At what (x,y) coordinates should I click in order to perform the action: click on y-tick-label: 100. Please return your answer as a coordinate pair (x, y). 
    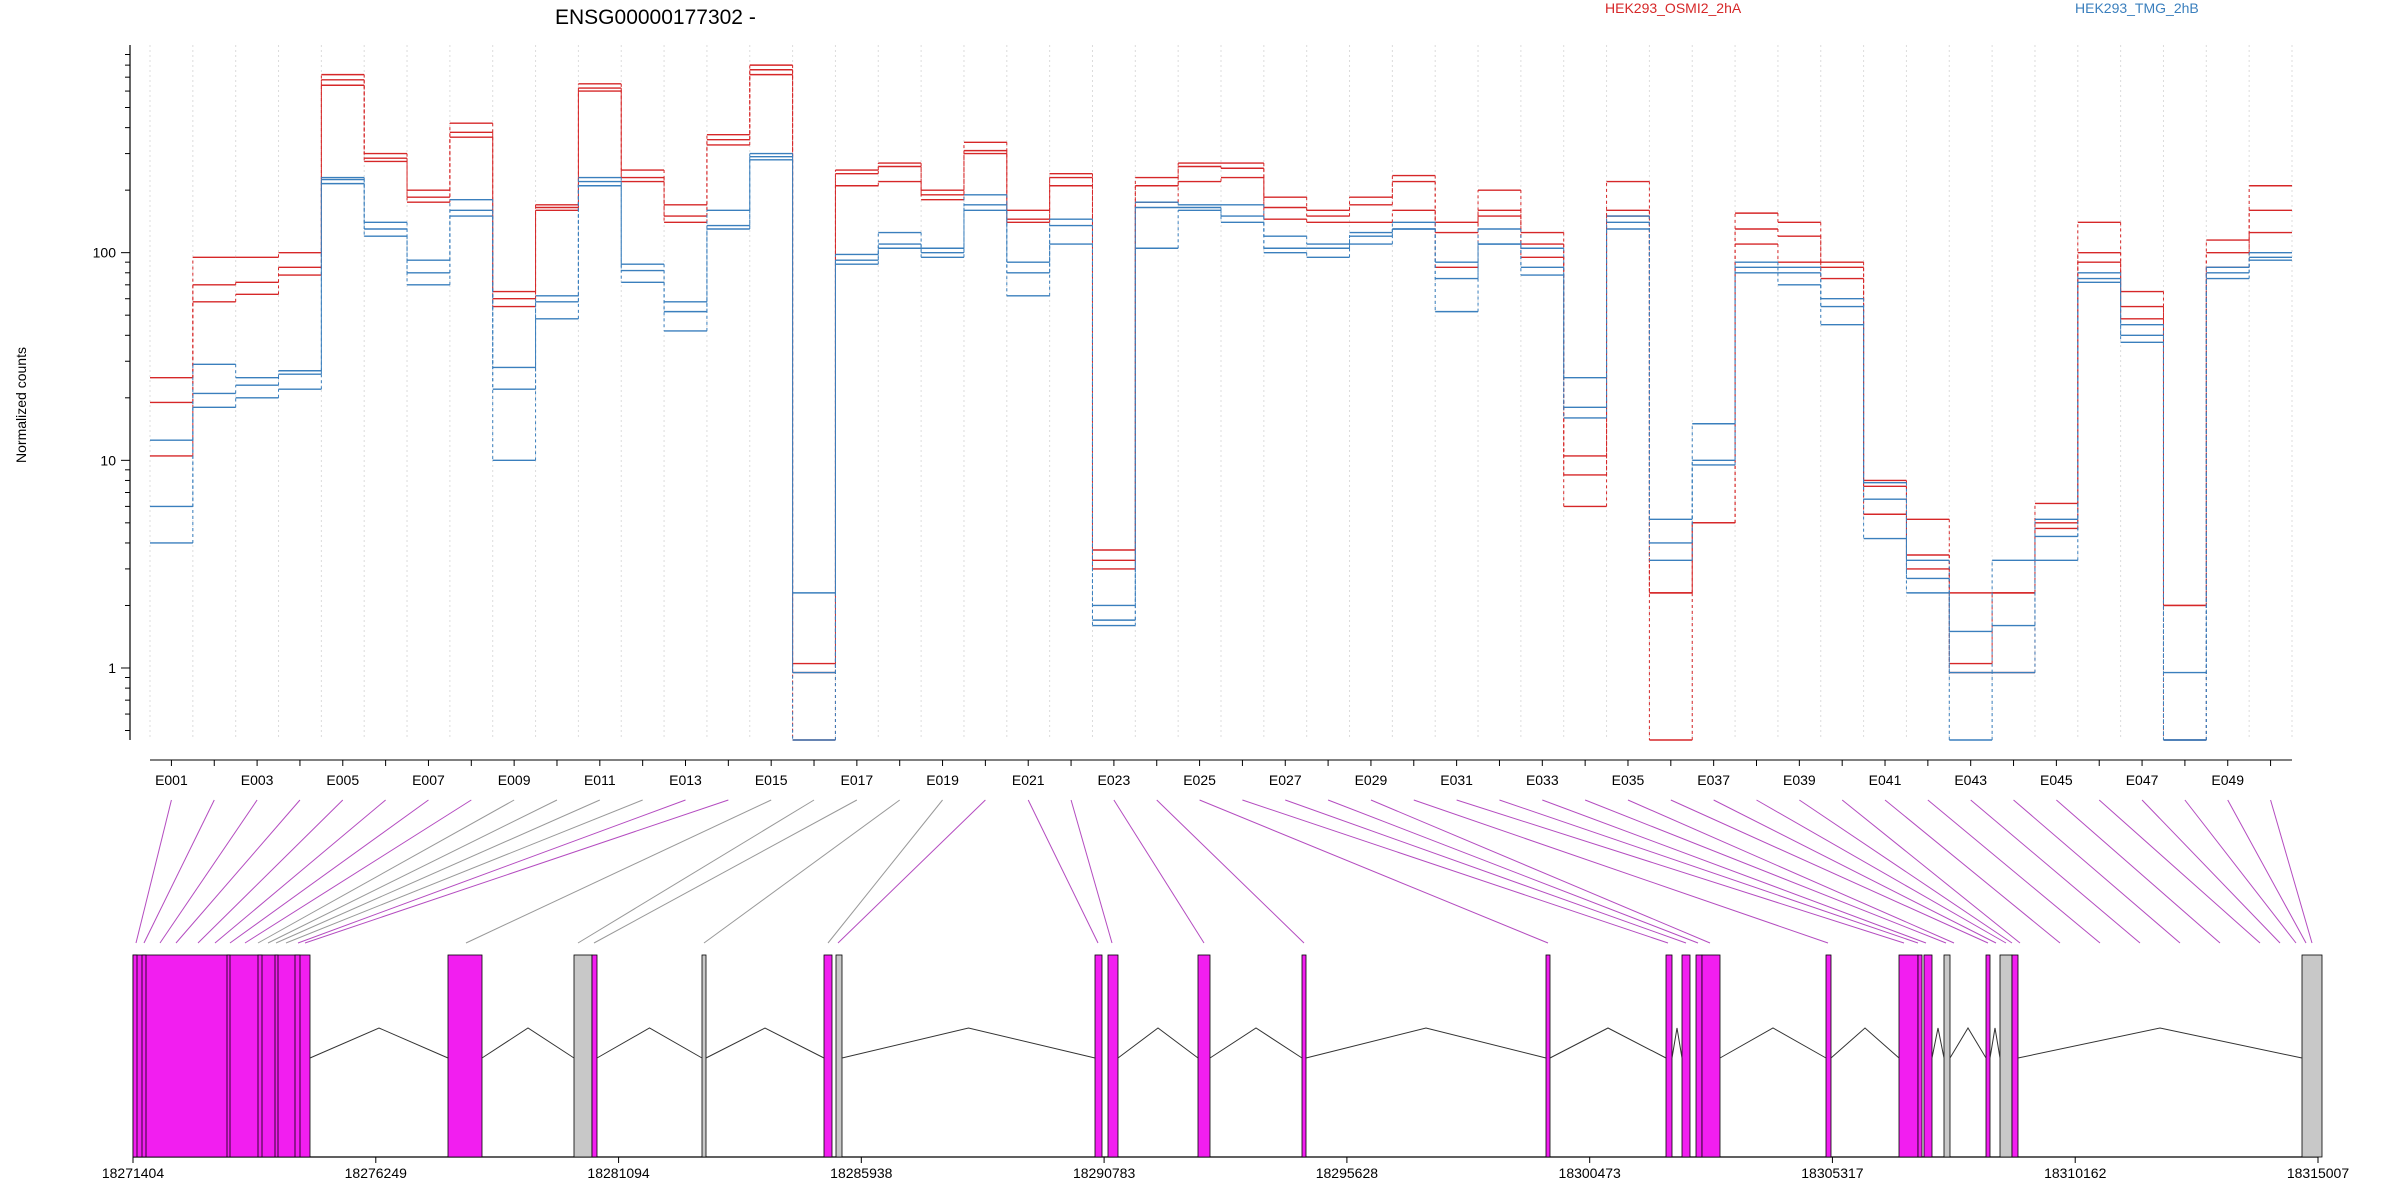
    Looking at the image, I should click on (105, 253).